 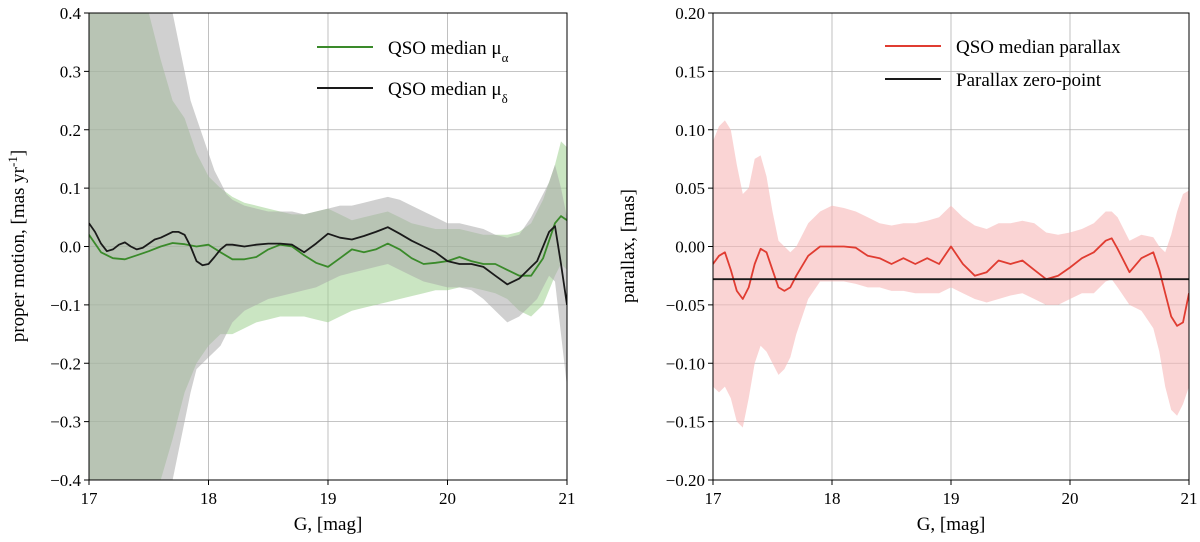 What do you see at coordinates (690, 13) in the screenshot?
I see `y-tick-label: 0.20` at bounding box center [690, 13].